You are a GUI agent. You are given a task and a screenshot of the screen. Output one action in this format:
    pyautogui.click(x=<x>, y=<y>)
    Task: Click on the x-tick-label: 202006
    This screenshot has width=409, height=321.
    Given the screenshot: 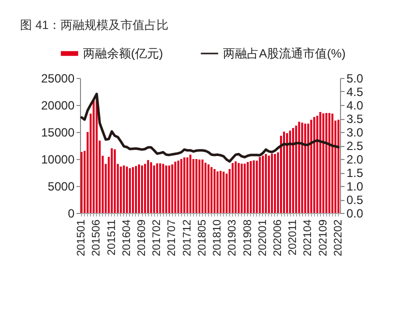 What is the action you would take?
    pyautogui.click(x=278, y=238)
    